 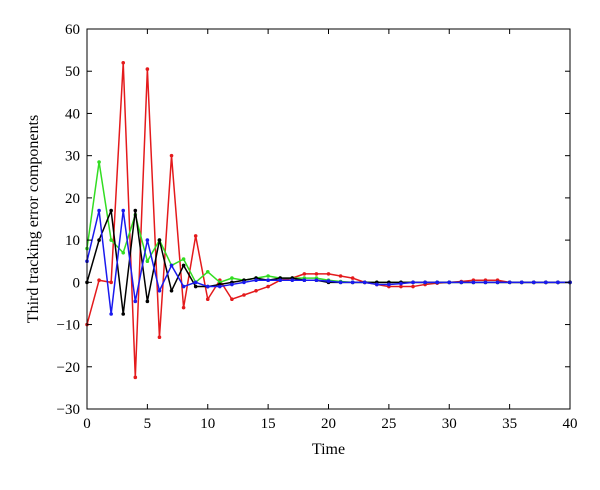 What do you see at coordinates (72, 199) in the screenshot?
I see `y-tick-label: 20` at bounding box center [72, 199].